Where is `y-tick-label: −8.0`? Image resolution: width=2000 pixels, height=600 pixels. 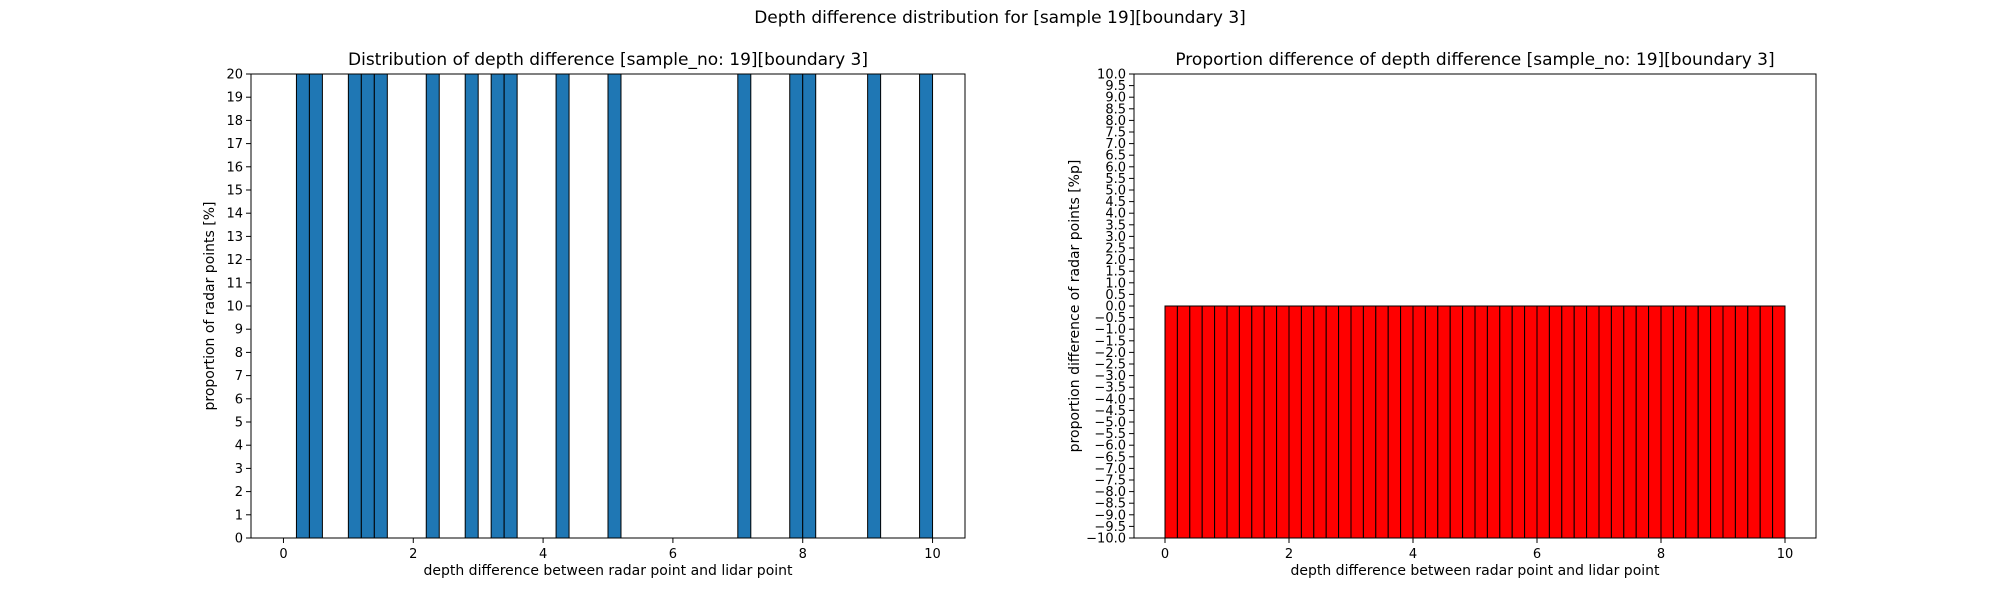 y-tick-label: −8.0 is located at coordinates (1110, 492).